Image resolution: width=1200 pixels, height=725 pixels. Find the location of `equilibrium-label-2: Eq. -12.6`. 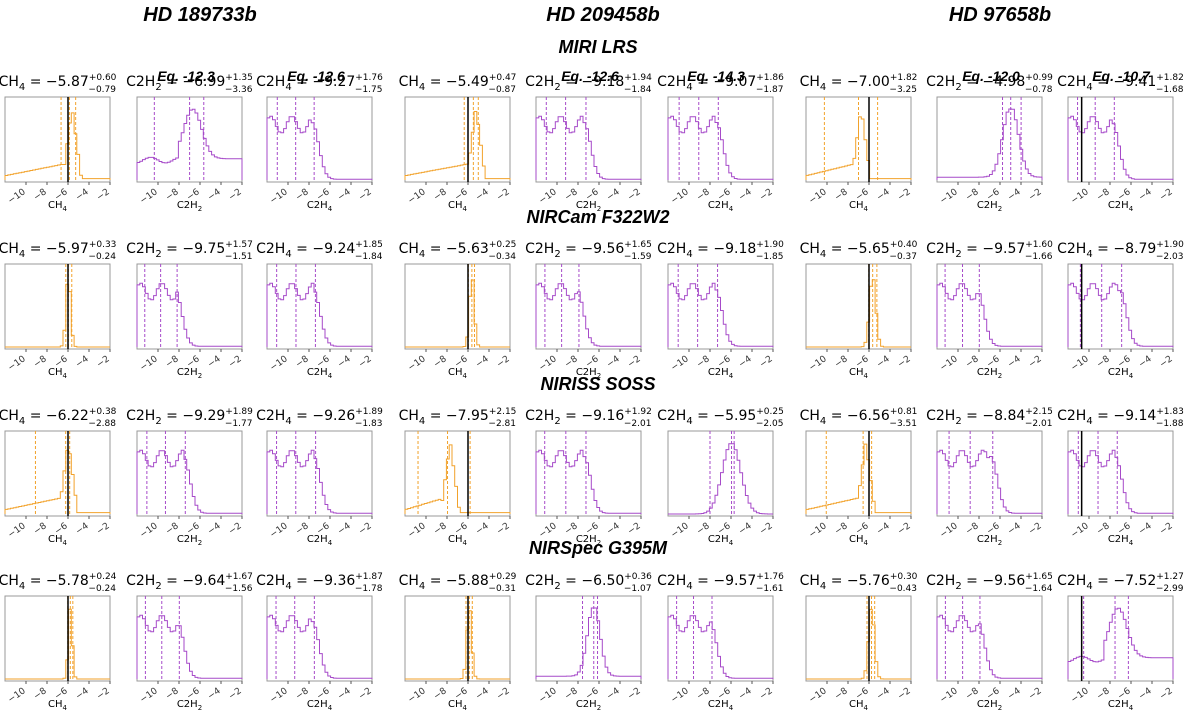

equilibrium-label-2: Eq. -12.6 is located at coordinates (316, 76).